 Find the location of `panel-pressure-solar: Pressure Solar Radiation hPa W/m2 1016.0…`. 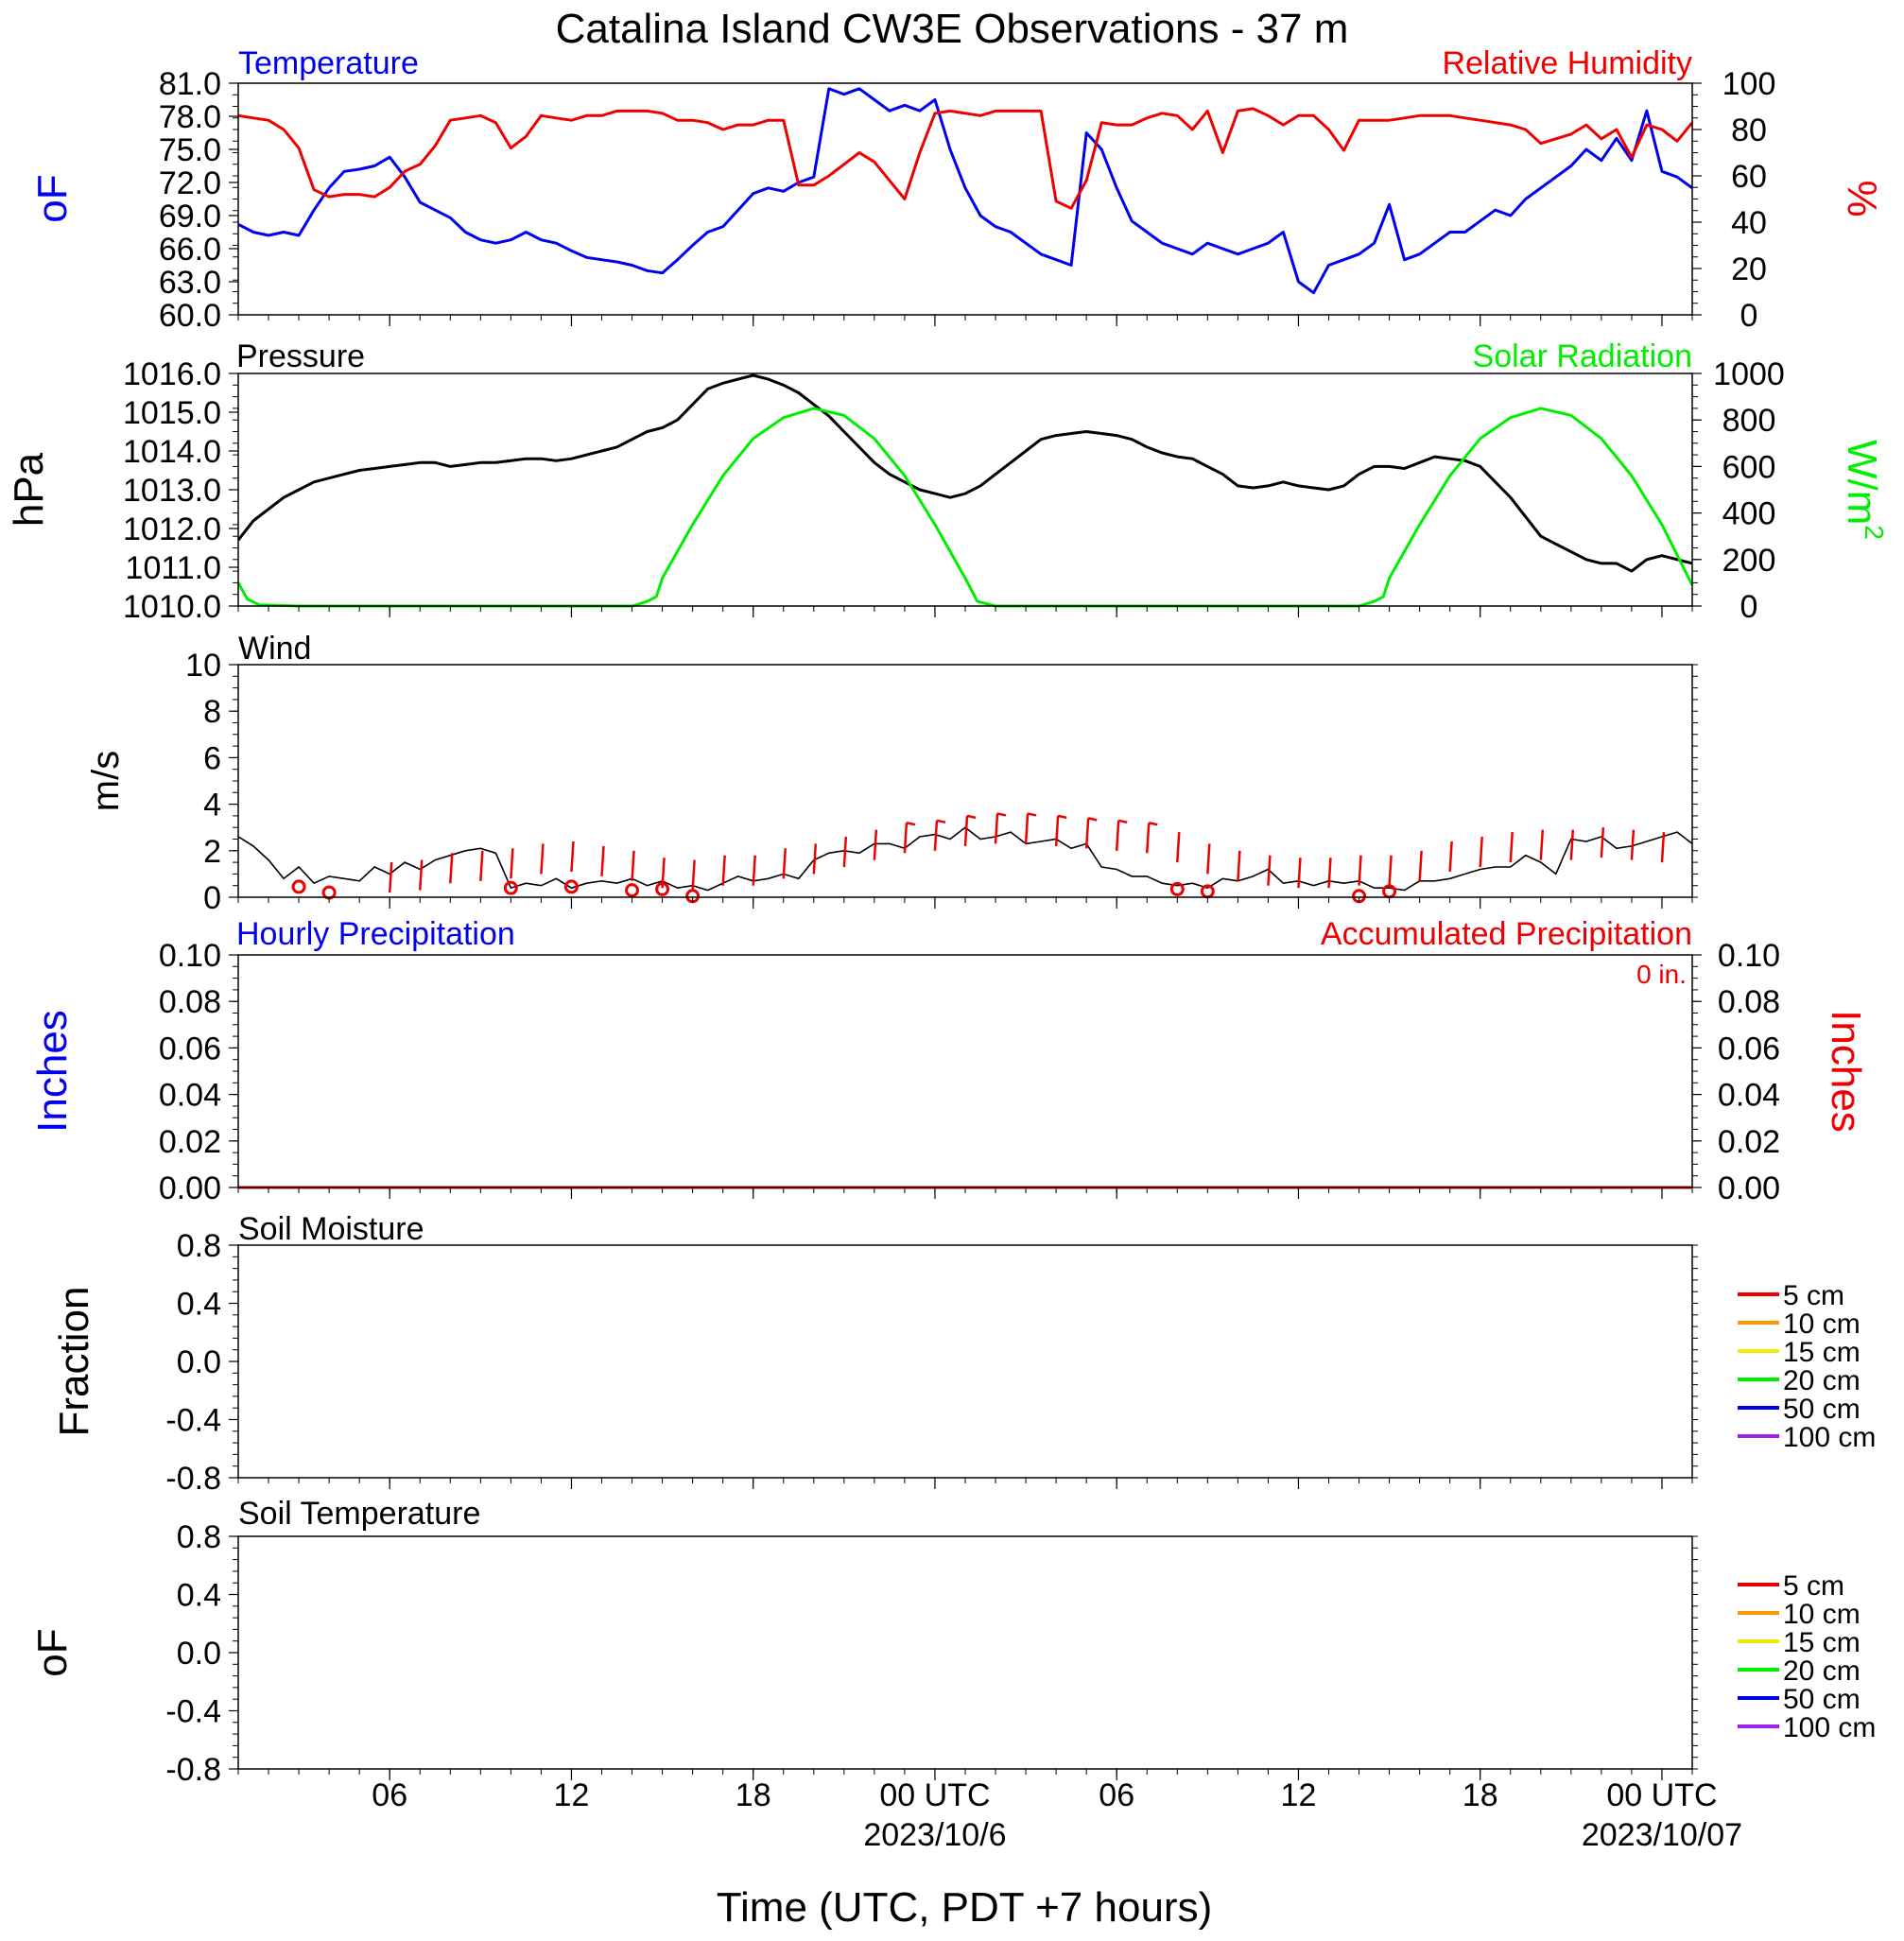

panel-pressure-solar: Pressure Solar Radiation hPa W/m2 1016.0… is located at coordinates (947, 482).